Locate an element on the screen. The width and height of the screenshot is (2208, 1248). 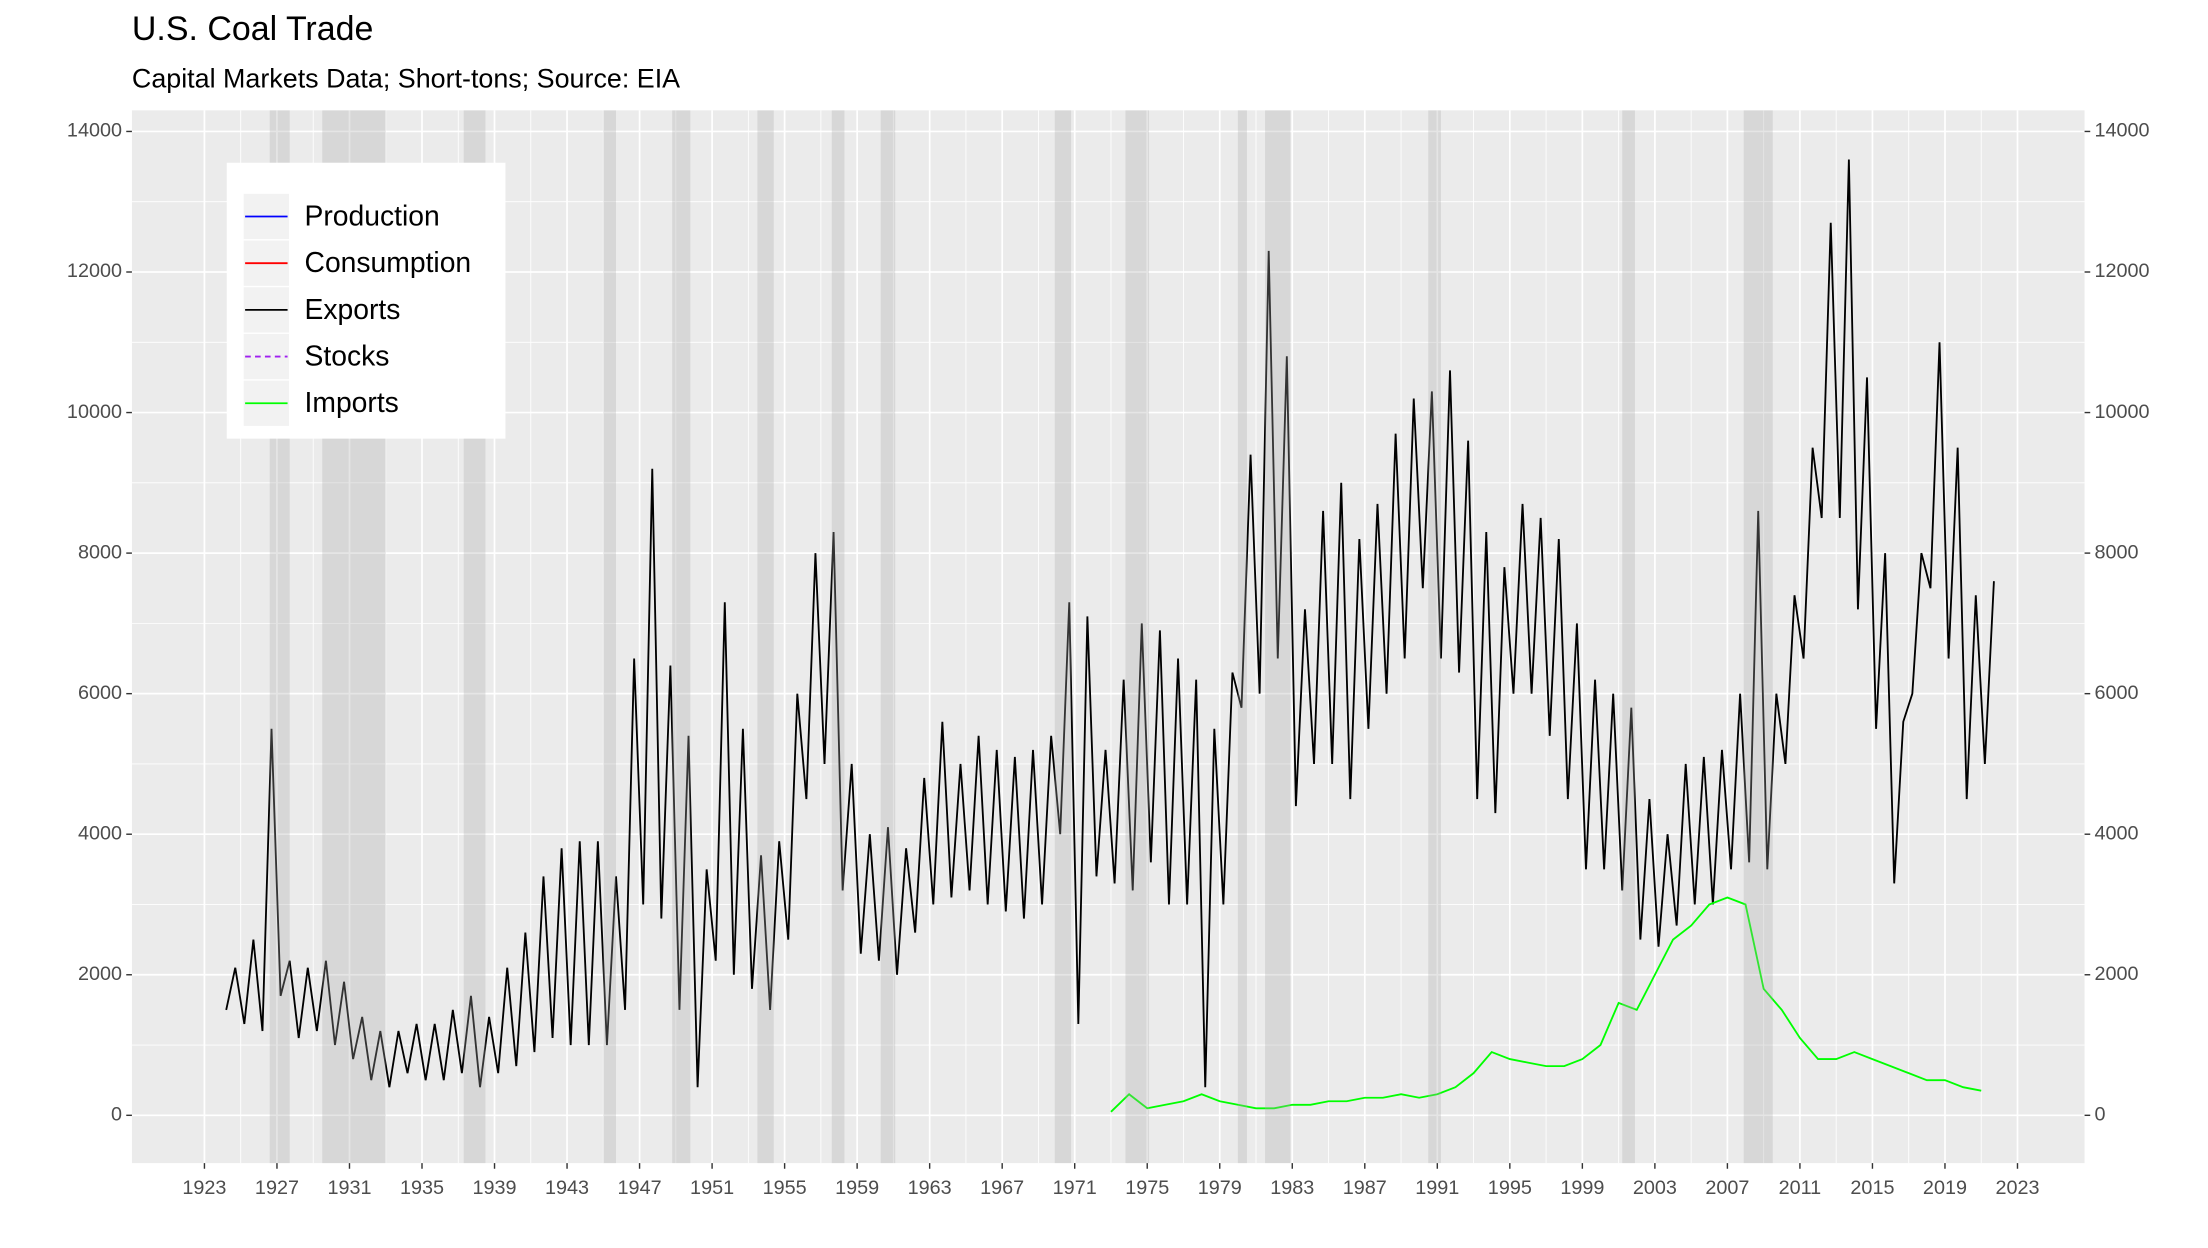
x-tick-label: 1963 is located at coordinates (930, 1188).